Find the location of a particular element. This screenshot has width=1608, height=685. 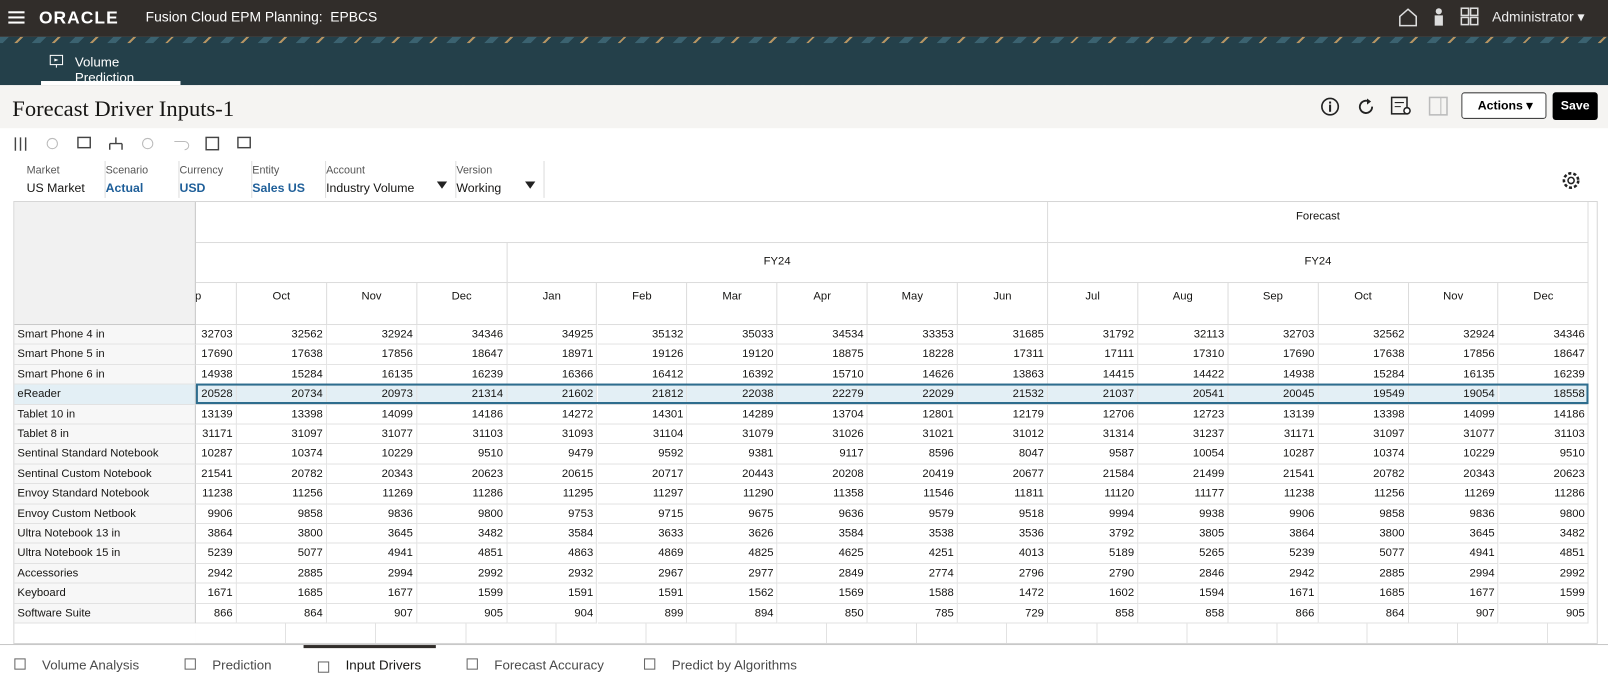

data-cell: 21314 is located at coordinates (462, 394).